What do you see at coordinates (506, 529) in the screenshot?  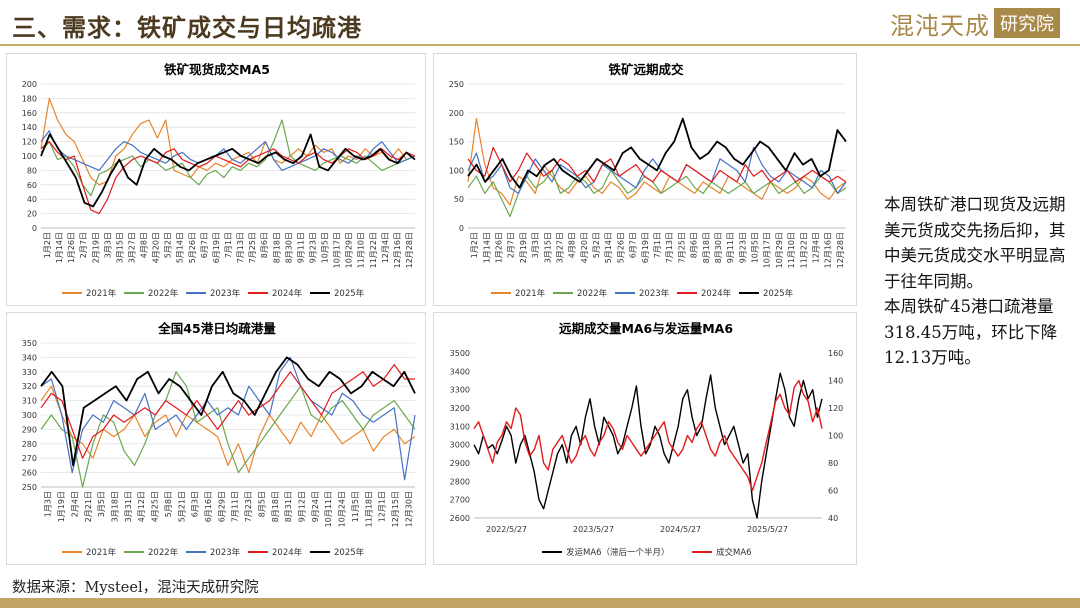 I see `x-tick-label: 2022/5/27` at bounding box center [506, 529].